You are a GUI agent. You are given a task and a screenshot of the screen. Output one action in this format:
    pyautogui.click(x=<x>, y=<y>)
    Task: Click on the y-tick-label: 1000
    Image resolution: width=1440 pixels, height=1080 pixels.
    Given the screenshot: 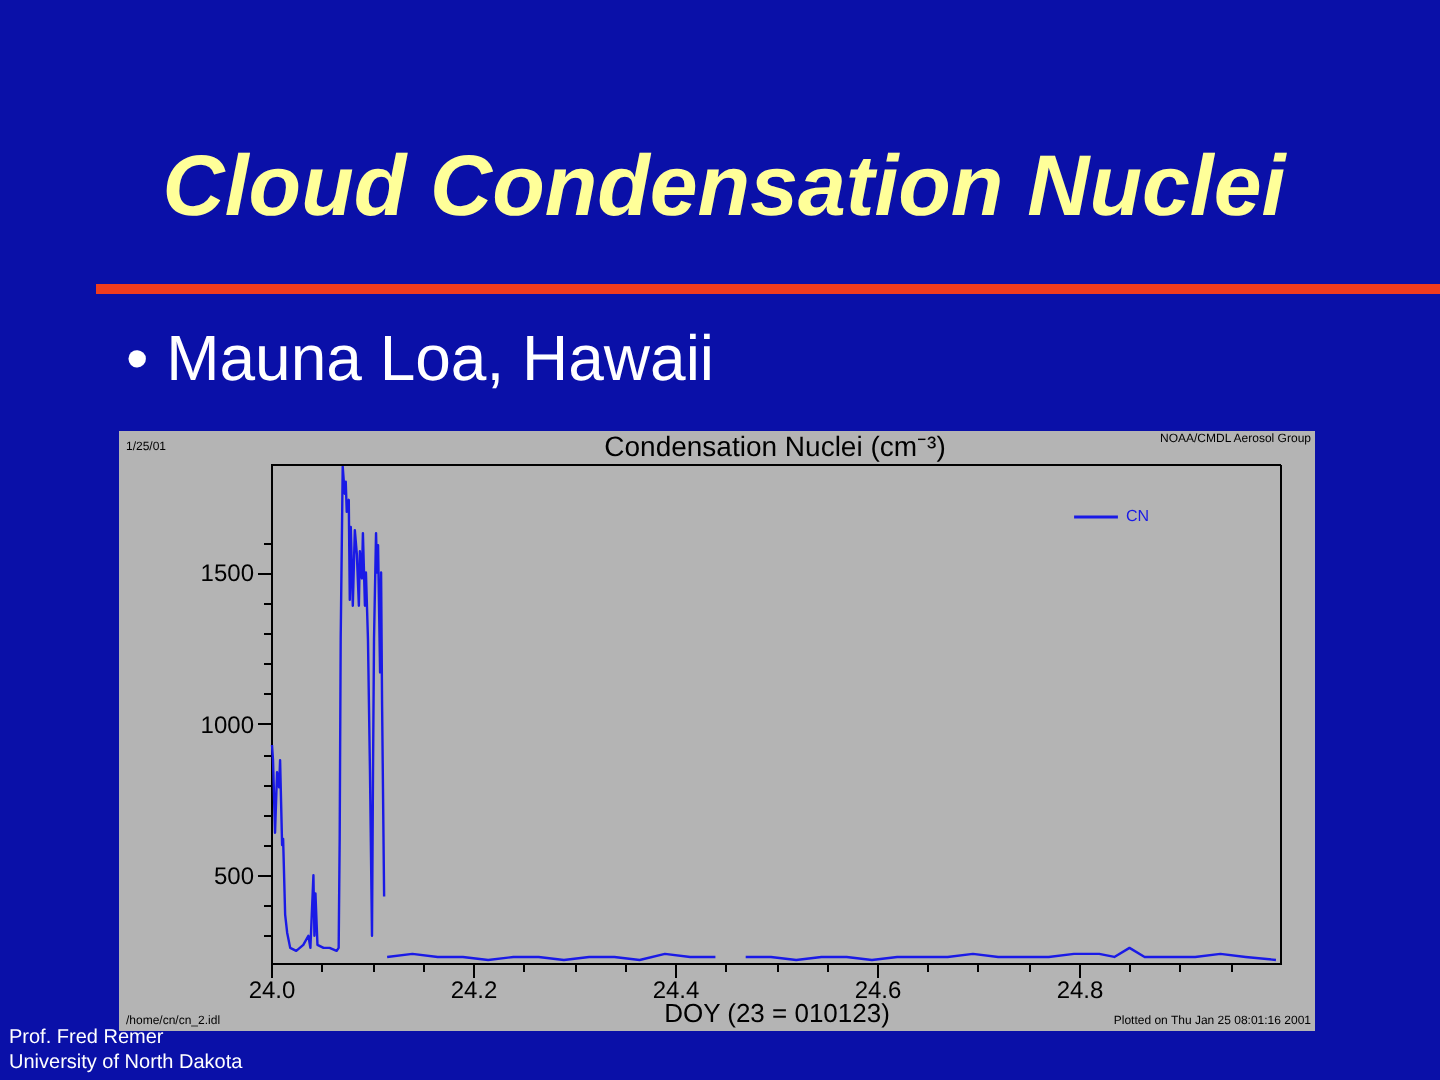 What is the action you would take?
    pyautogui.click(x=227, y=724)
    